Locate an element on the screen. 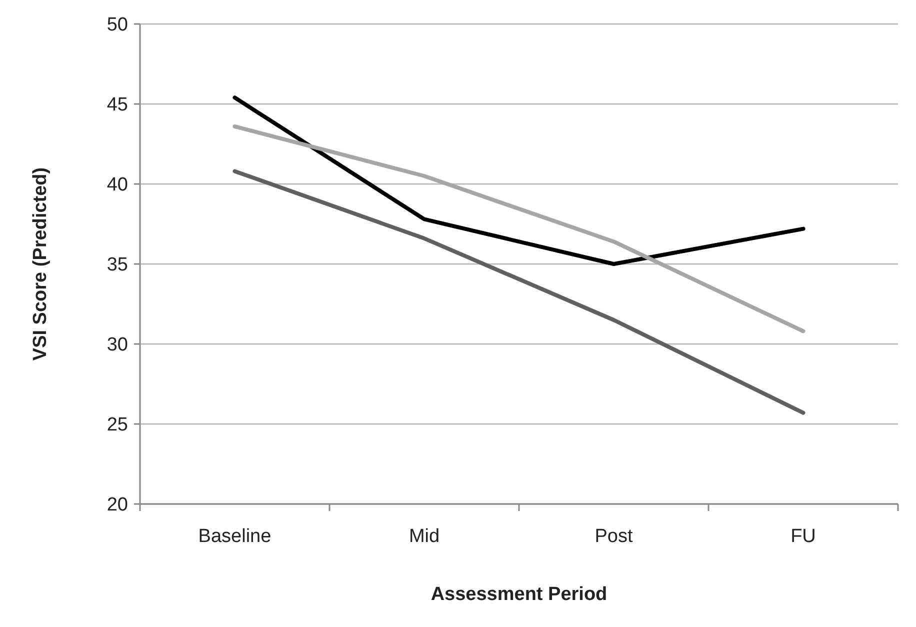 The image size is (916, 627). y-tick-label: 35 is located at coordinates (117, 265).